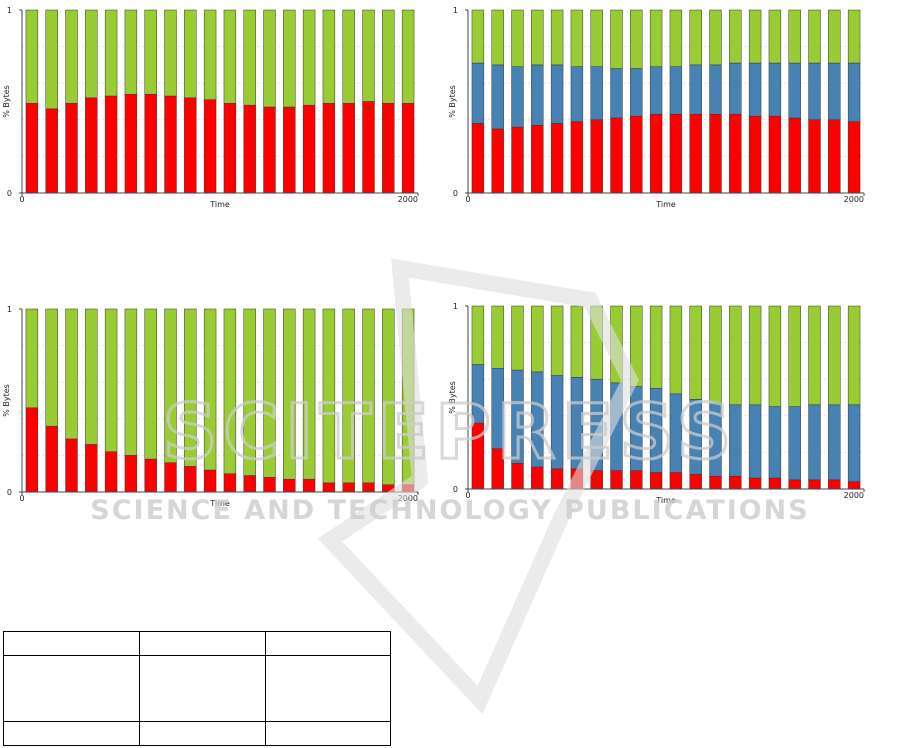 The width and height of the screenshot is (901, 748). I want to click on watermark-subtitle: SCIENCE AND TECHNOLOGY PUBLICATIONS, so click(449, 510).